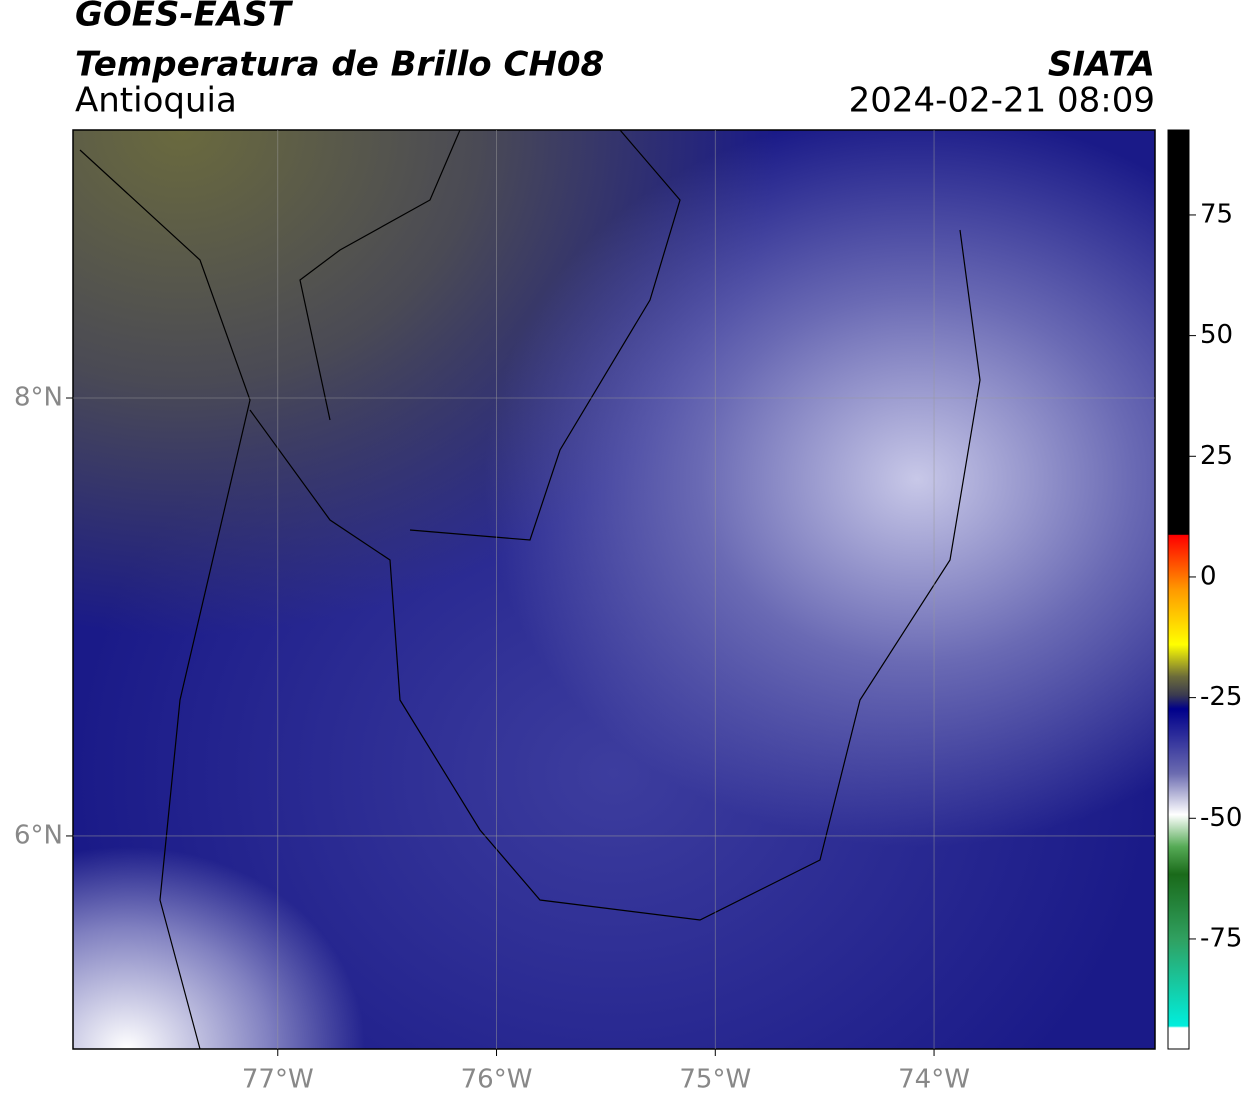 The height and width of the screenshot is (1103, 1252). What do you see at coordinates (184, 17) in the screenshot?
I see `title: GOES-EAST` at bounding box center [184, 17].